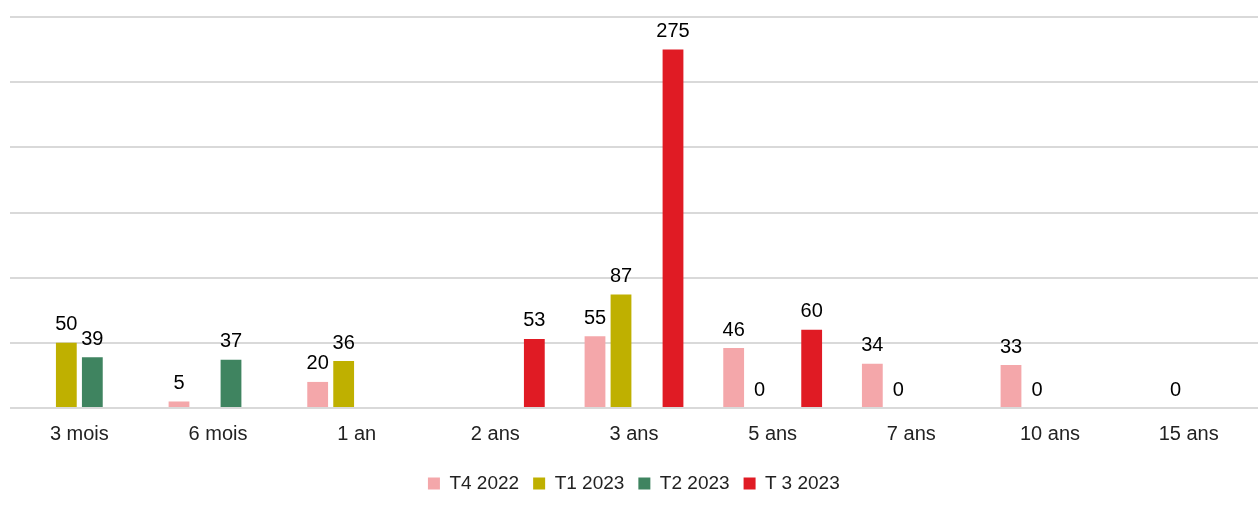  What do you see at coordinates (773, 432) in the screenshot?
I see `x-tick-label: 5 ans` at bounding box center [773, 432].